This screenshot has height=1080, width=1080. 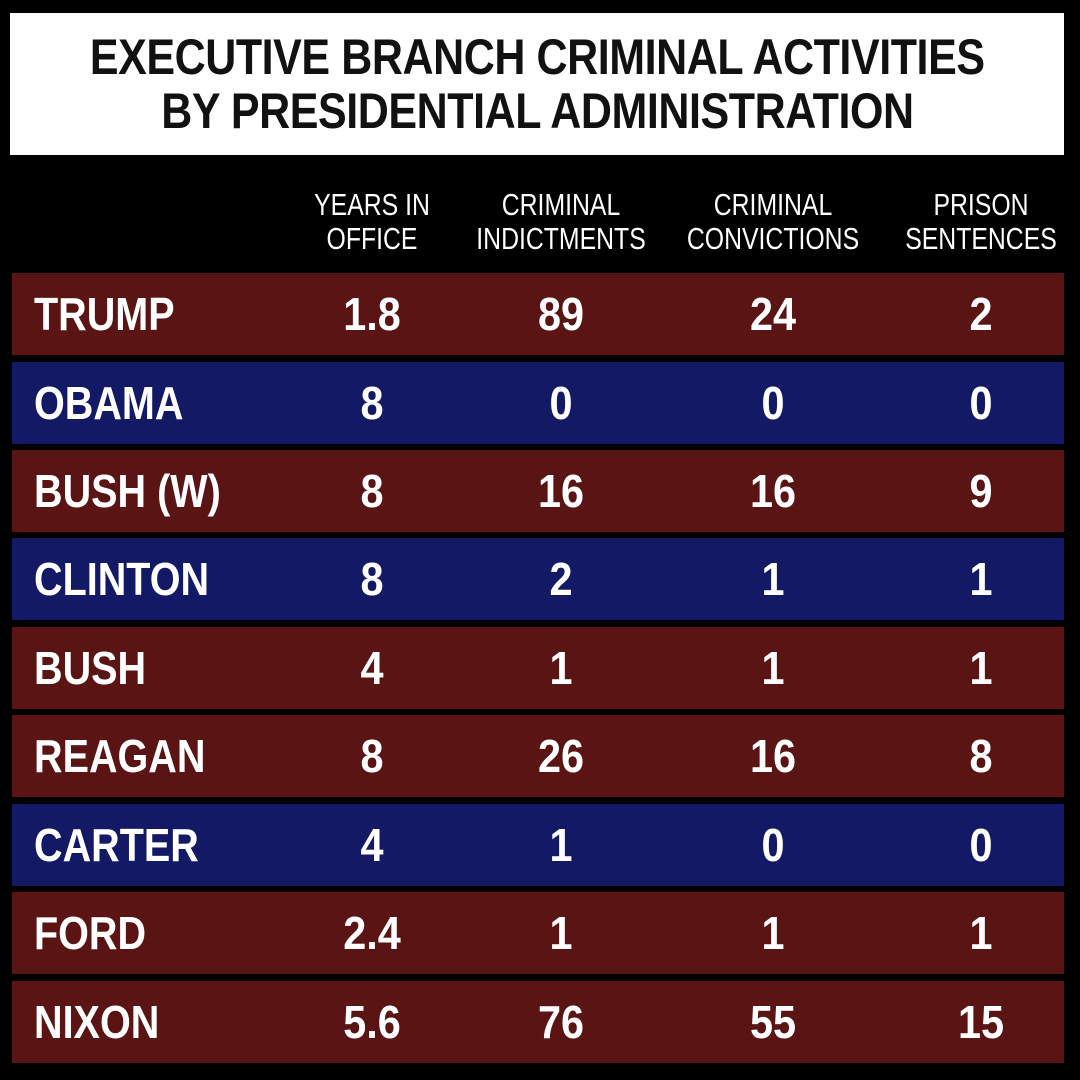 I want to click on table-cell: 26, so click(x=561, y=756).